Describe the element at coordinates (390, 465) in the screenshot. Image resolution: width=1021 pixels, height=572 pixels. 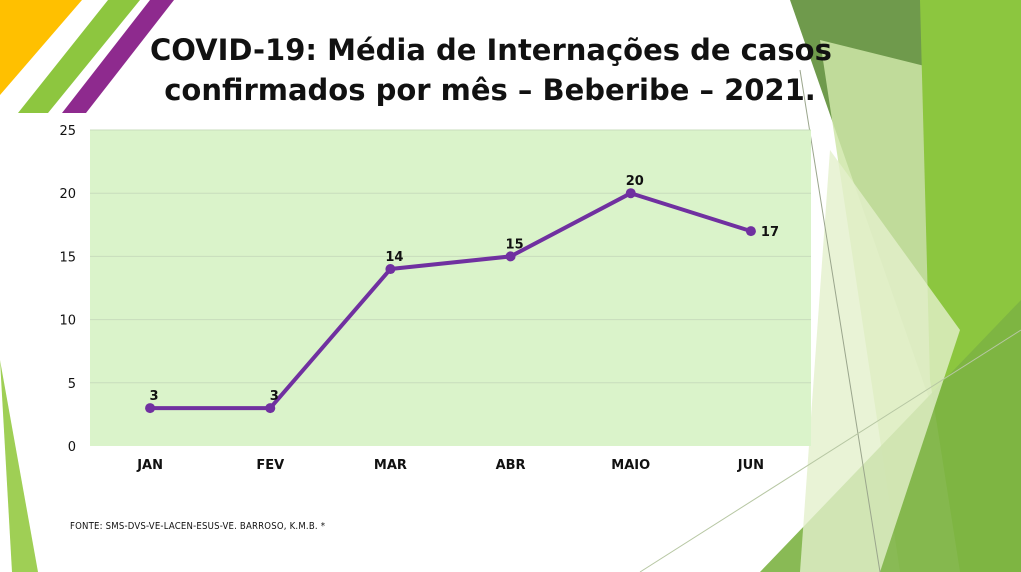
I see `x-tick-label: MAR` at that location.